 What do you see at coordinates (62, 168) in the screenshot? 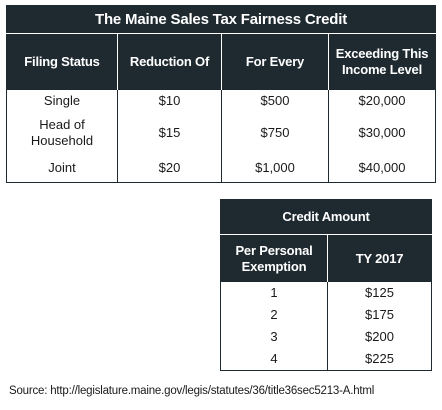
I see `filing-status-cell: Joint` at bounding box center [62, 168].